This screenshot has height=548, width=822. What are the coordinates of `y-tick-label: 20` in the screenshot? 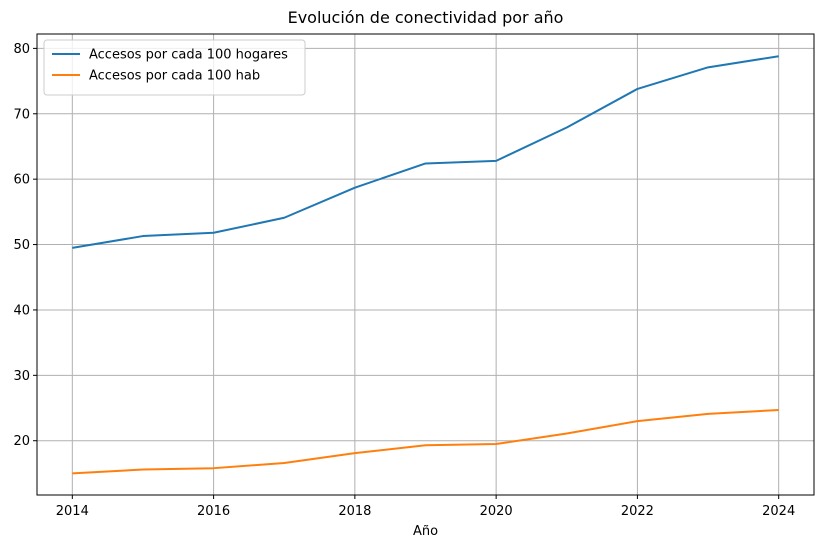 It's located at (21, 441).